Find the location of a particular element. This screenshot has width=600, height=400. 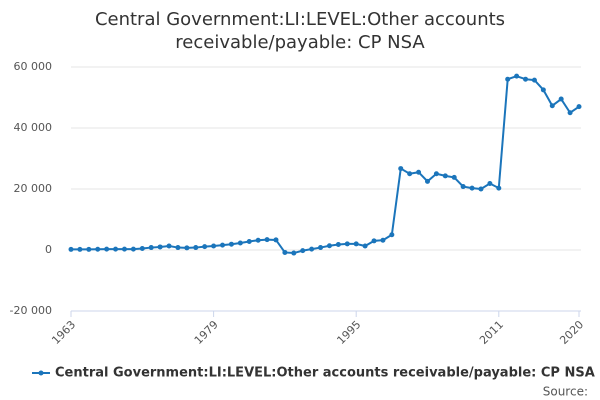

y-tick-label: 20 000 is located at coordinates (33, 188).